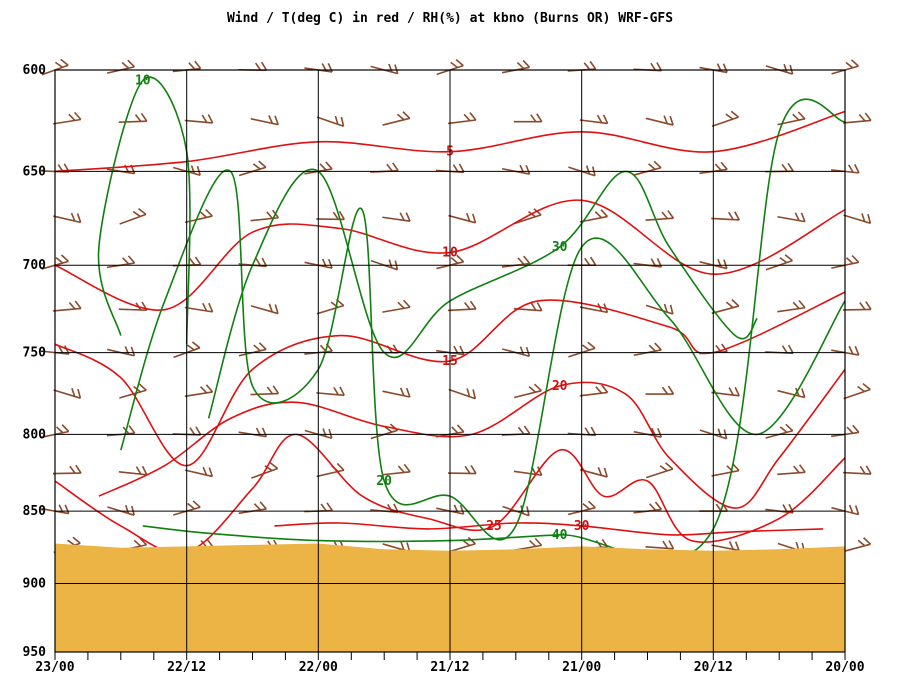 The height and width of the screenshot is (700, 900). Describe the element at coordinates (560, 386) in the screenshot. I see `temperature-contour-label: 20` at that location.